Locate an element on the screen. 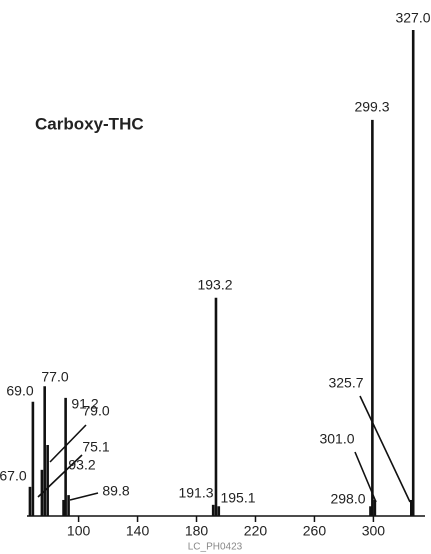  x-tick-label: 100 is located at coordinates (79, 531).